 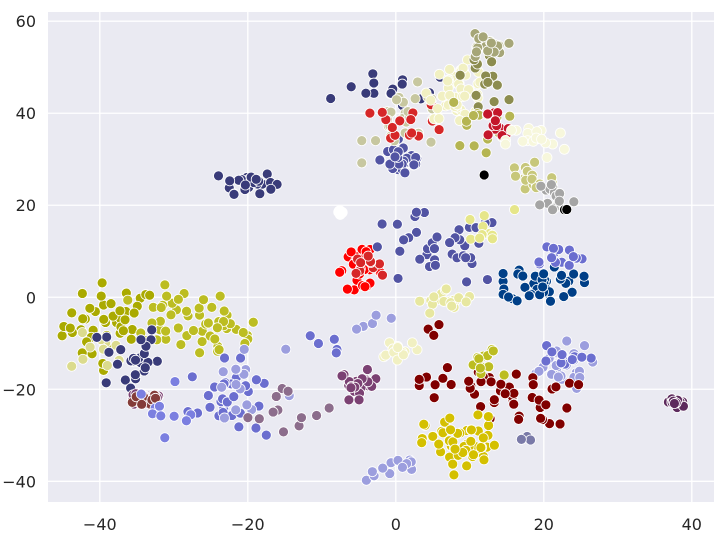 What do you see at coordinates (692, 524) in the screenshot?
I see `x-tick-label: 40` at bounding box center [692, 524].